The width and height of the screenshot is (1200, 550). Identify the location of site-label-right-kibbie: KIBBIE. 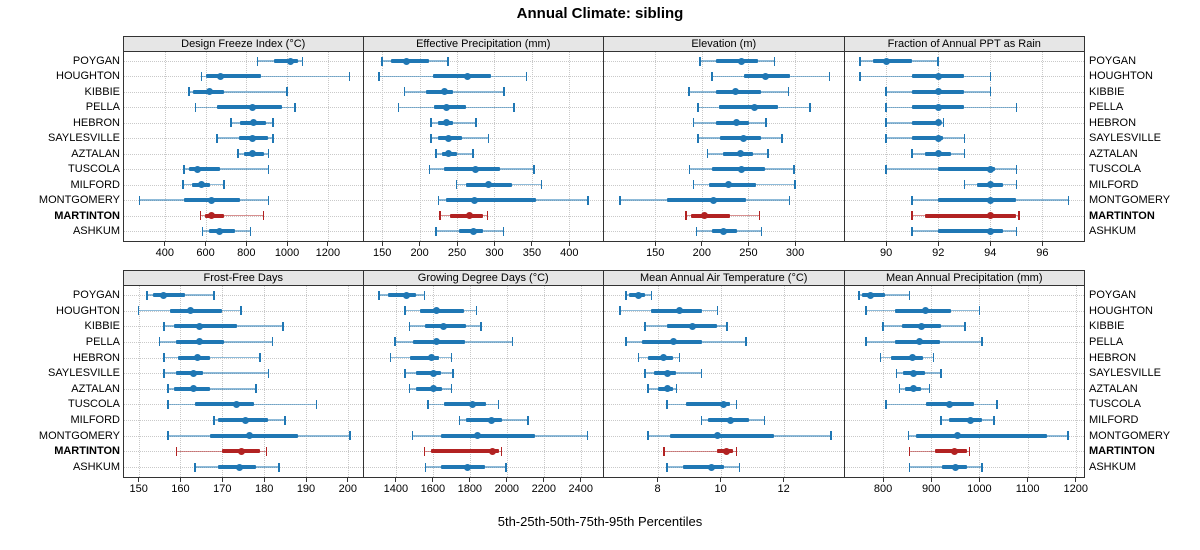
(1107, 326).